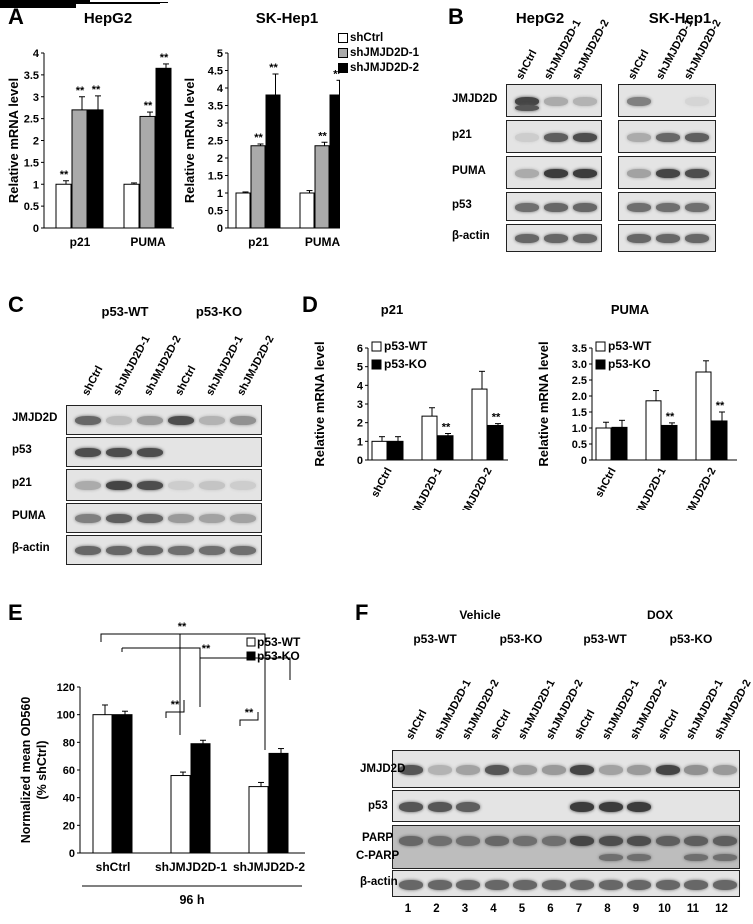  What do you see at coordinates (378, 53) in the screenshot?
I see `legend-a: shCtrl shJMJD2D-1 shJMJD2D-2` at bounding box center [378, 53].